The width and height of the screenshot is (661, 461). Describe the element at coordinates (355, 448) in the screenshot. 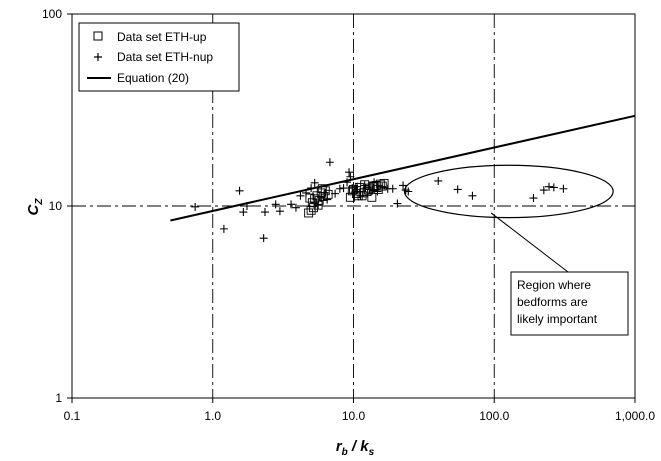

I see `x-axis-label: rb / ks` at that location.